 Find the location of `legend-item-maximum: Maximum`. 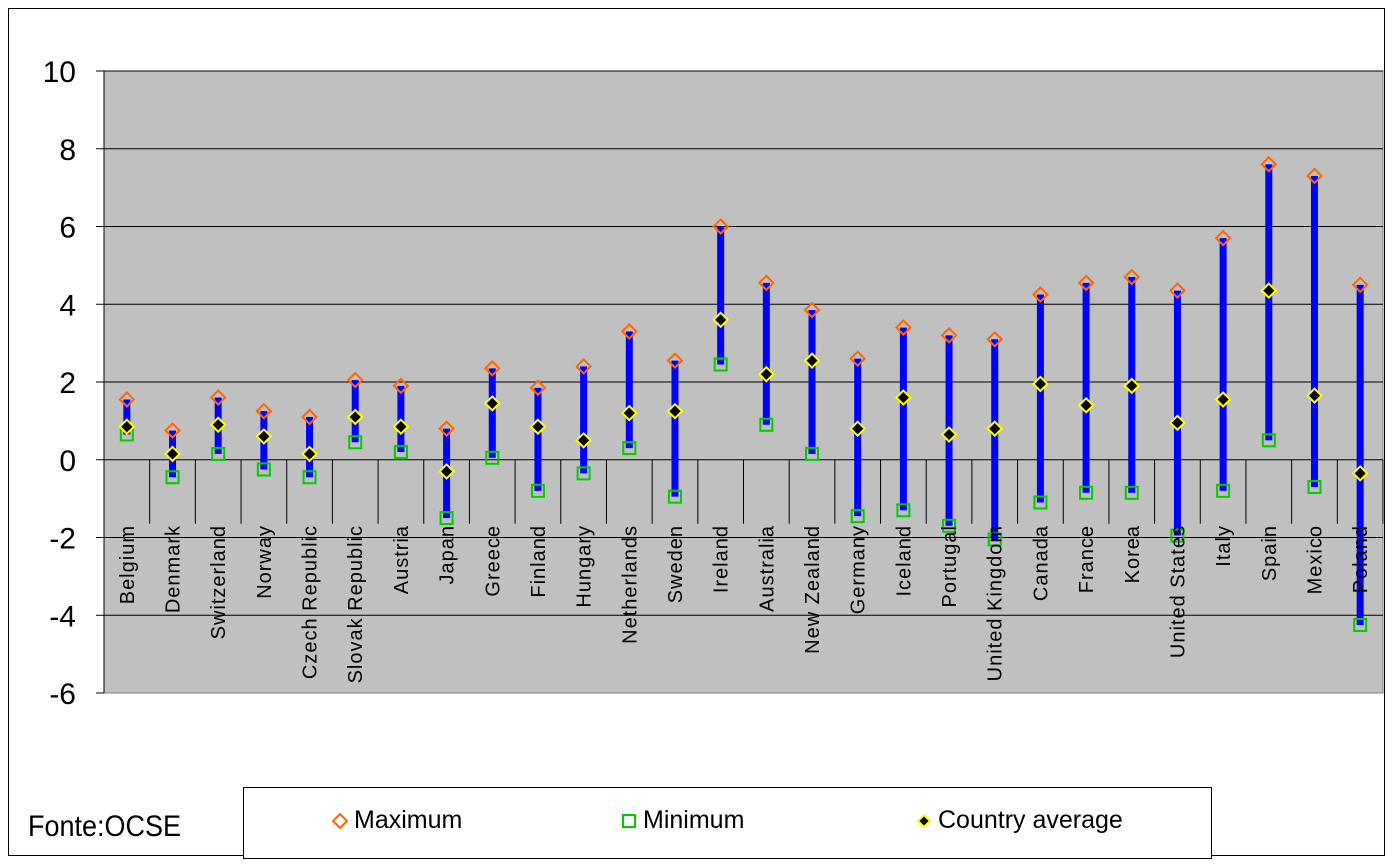

legend-item-maximum: Maximum is located at coordinates (397, 820).